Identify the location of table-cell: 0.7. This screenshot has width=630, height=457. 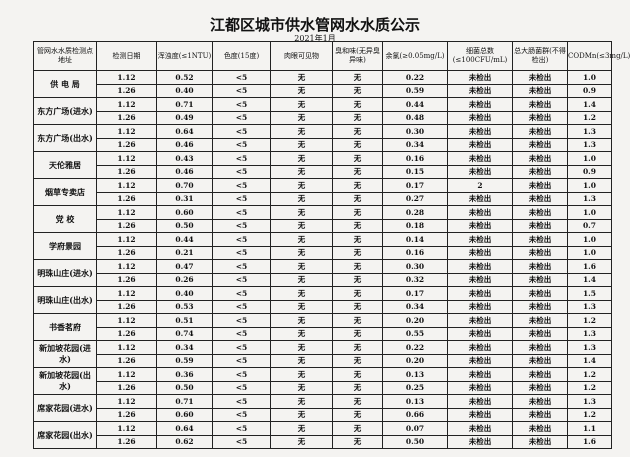
(589, 225).